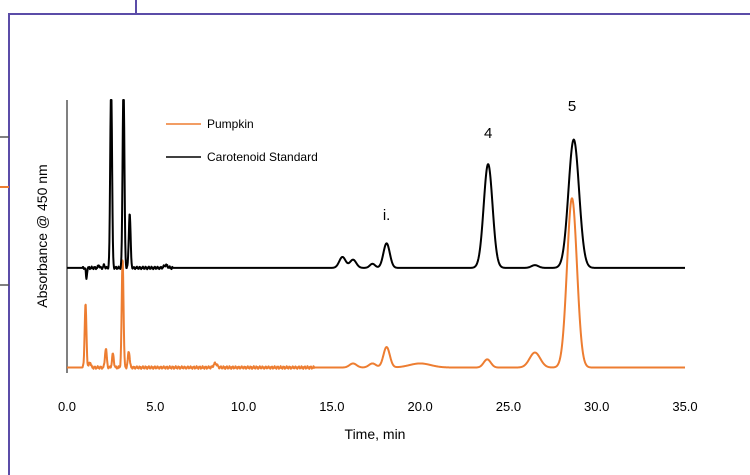 The image size is (750, 475). I want to click on legend-label-carotenoid-standard: Carotenoid Standard, so click(262, 157).